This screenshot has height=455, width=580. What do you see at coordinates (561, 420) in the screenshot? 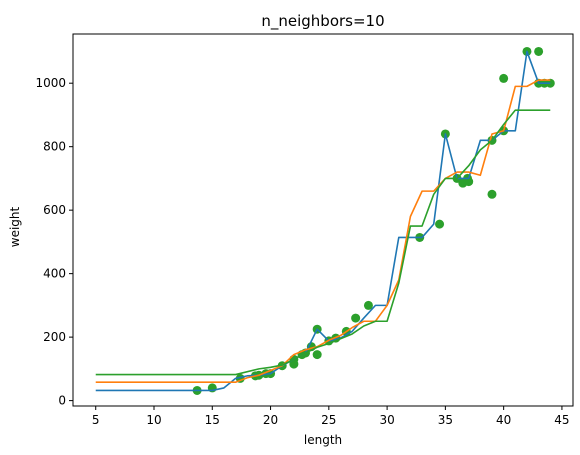
I see `x-tick-label: 45` at bounding box center [561, 420].